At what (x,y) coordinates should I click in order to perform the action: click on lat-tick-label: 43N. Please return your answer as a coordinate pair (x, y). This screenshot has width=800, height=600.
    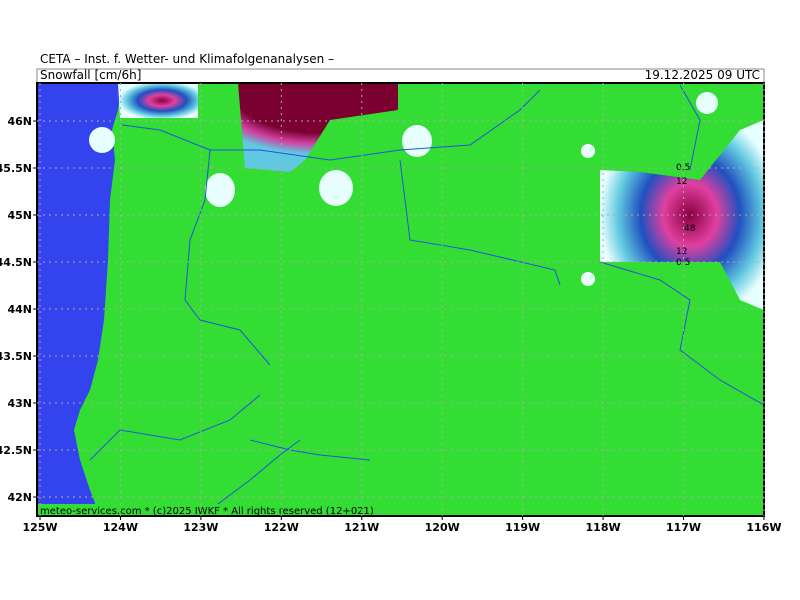
    Looking at the image, I should click on (19, 403).